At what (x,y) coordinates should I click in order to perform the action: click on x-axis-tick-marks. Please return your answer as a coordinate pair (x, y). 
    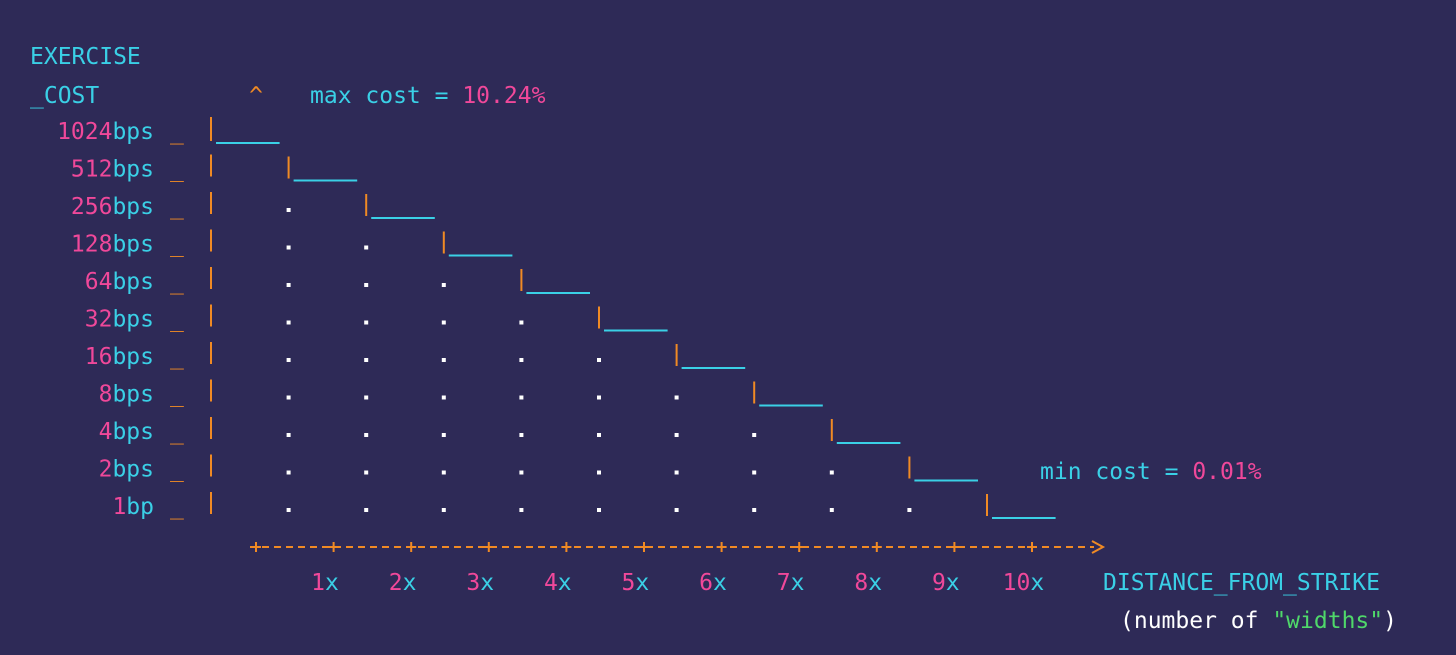
    Looking at the image, I should click on (644, 547).